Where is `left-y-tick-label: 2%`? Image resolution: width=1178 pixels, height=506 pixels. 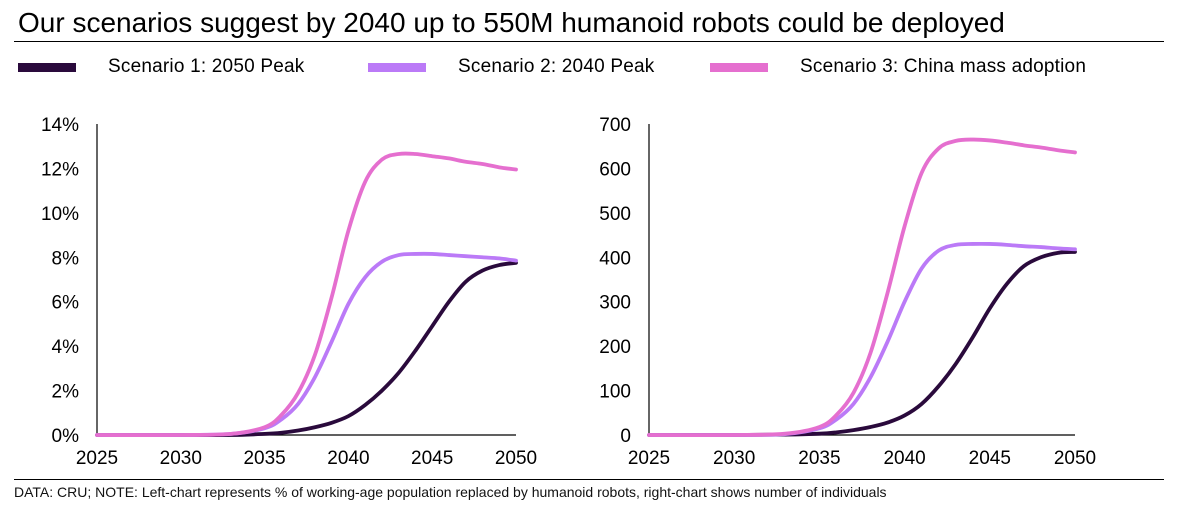 left-y-tick-label: 2% is located at coordinates (66, 392).